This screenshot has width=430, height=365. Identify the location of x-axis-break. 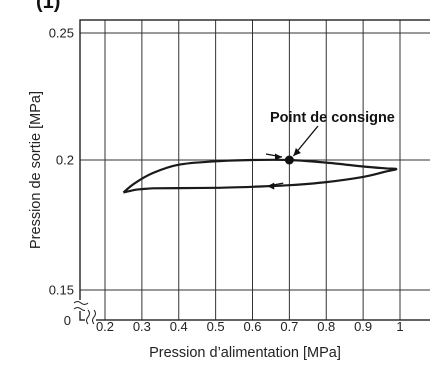
(91, 317).